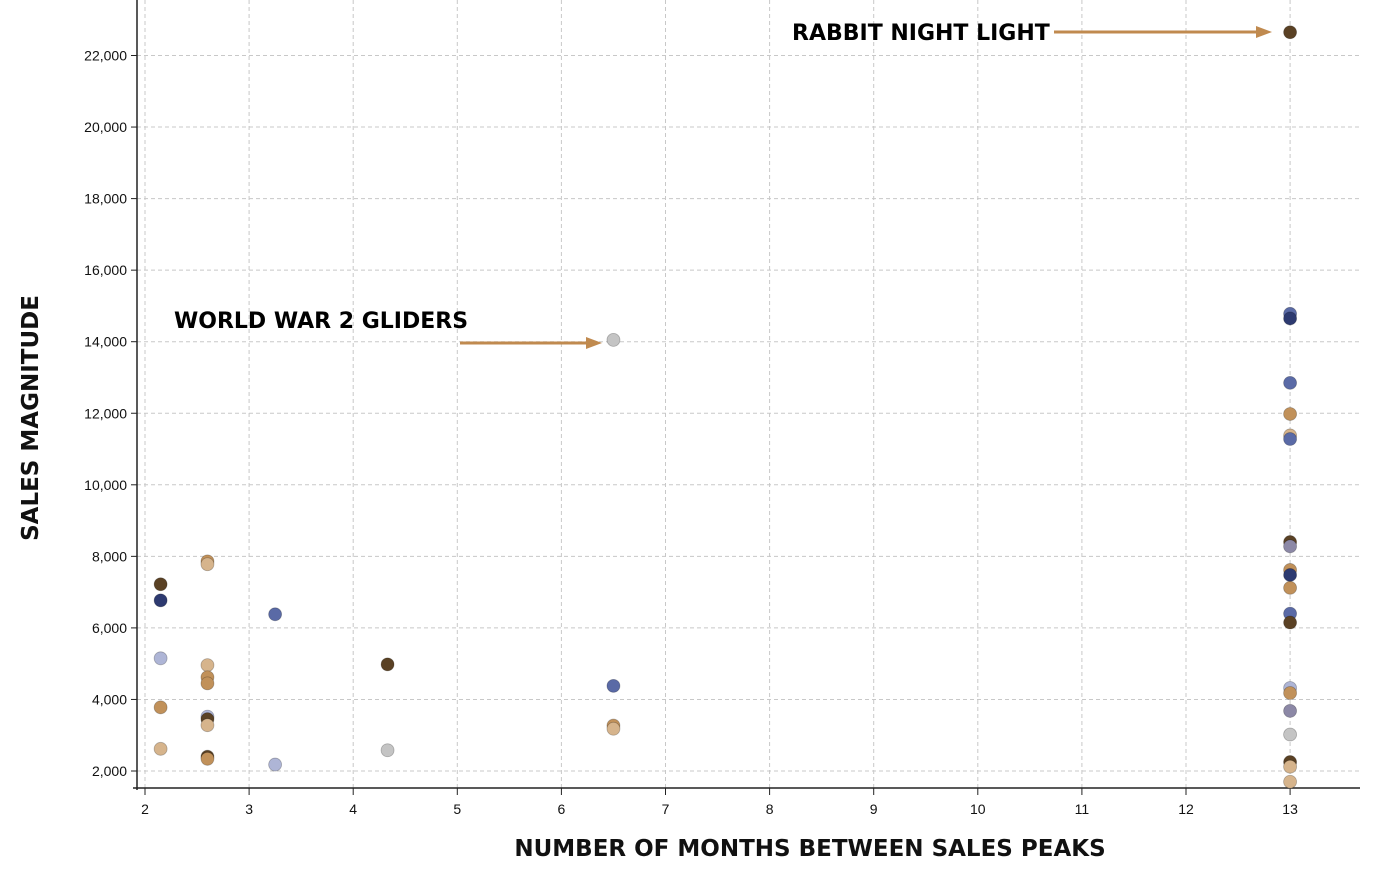 This screenshot has height=884, width=1400. I want to click on annotation-ww2-gliders-arrowhead, so click(594, 343).